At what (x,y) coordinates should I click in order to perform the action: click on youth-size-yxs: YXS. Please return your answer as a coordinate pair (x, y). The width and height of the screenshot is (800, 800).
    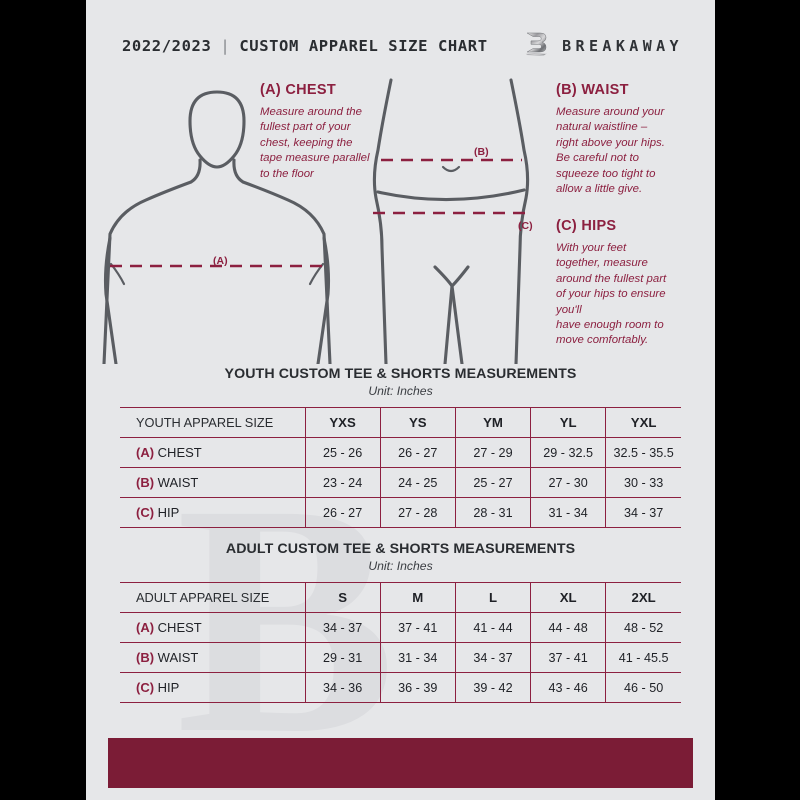
    Looking at the image, I should click on (342, 422).